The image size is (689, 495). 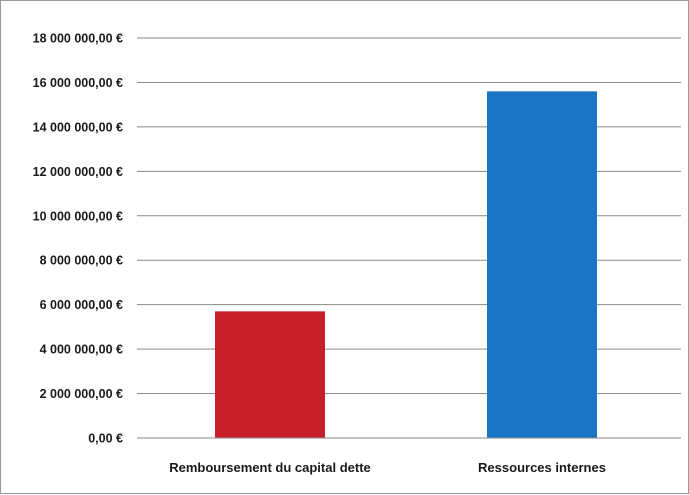 What do you see at coordinates (81, 261) in the screenshot?
I see `y-tick-label: 8 000 000,00 €` at bounding box center [81, 261].